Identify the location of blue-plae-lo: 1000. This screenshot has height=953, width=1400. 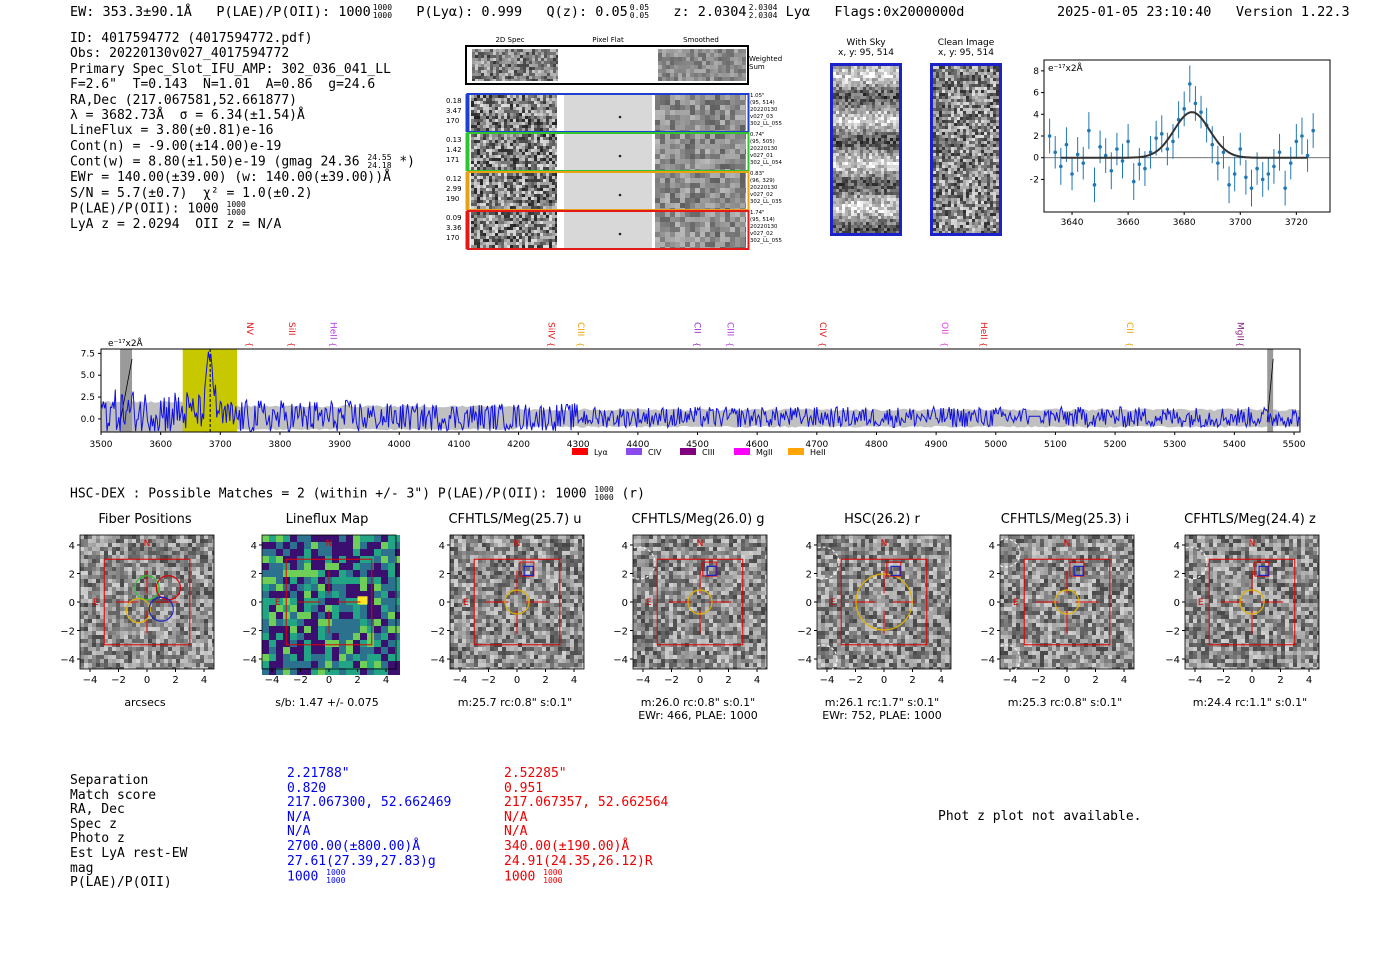
(336, 881).